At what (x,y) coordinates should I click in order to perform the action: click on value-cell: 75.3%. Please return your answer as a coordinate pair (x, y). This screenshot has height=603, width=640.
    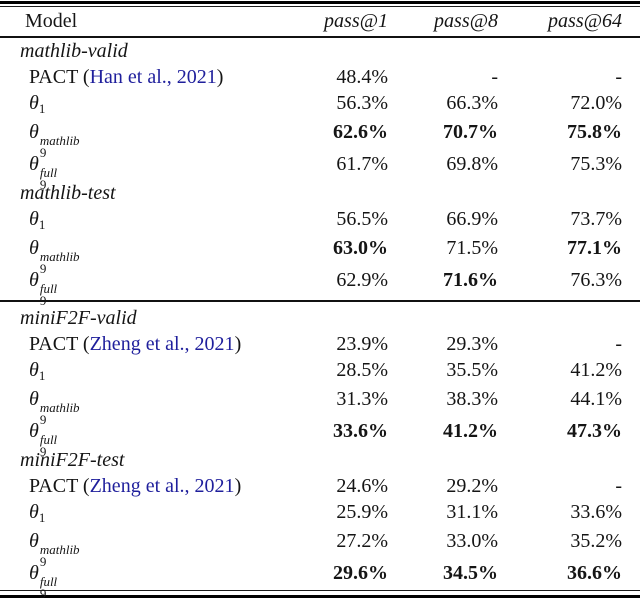
    Looking at the image, I should click on (596, 164).